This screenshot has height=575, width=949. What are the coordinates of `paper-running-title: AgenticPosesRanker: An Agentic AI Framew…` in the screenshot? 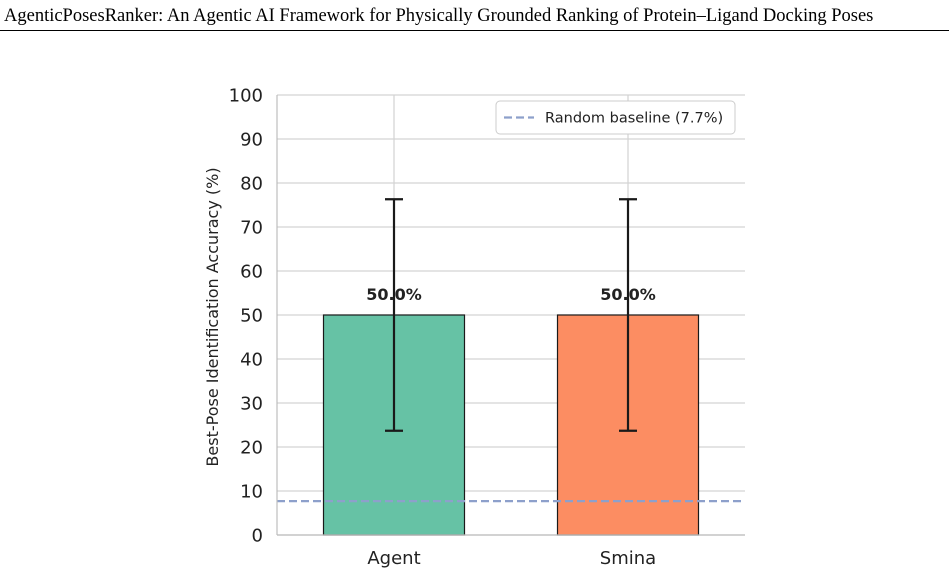 It's located at (439, 16).